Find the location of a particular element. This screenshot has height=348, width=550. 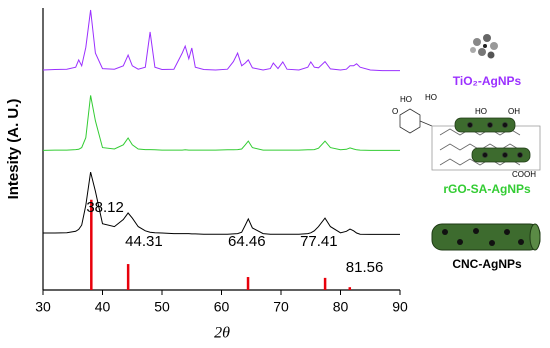

stick-label: 77.41 is located at coordinates (319, 241).